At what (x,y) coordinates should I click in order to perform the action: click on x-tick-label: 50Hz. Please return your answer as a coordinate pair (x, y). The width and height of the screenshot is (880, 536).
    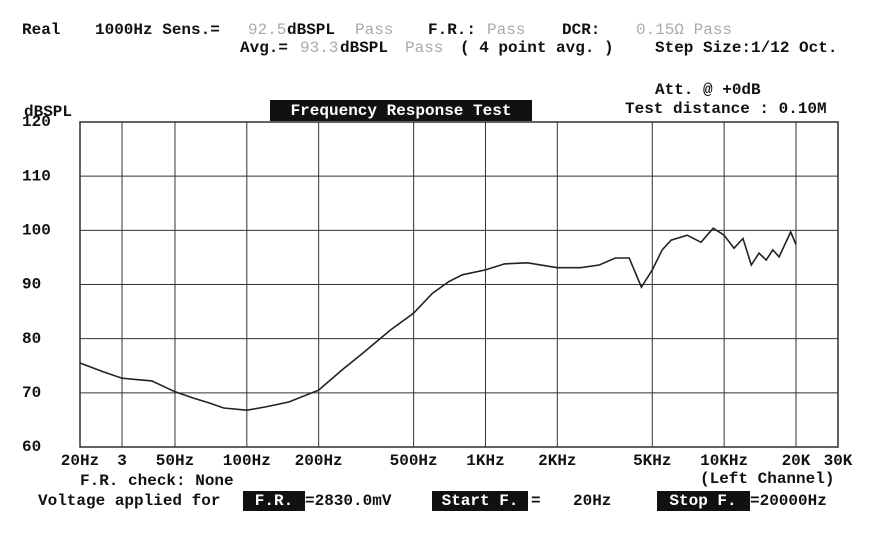
    Looking at the image, I should click on (175, 461).